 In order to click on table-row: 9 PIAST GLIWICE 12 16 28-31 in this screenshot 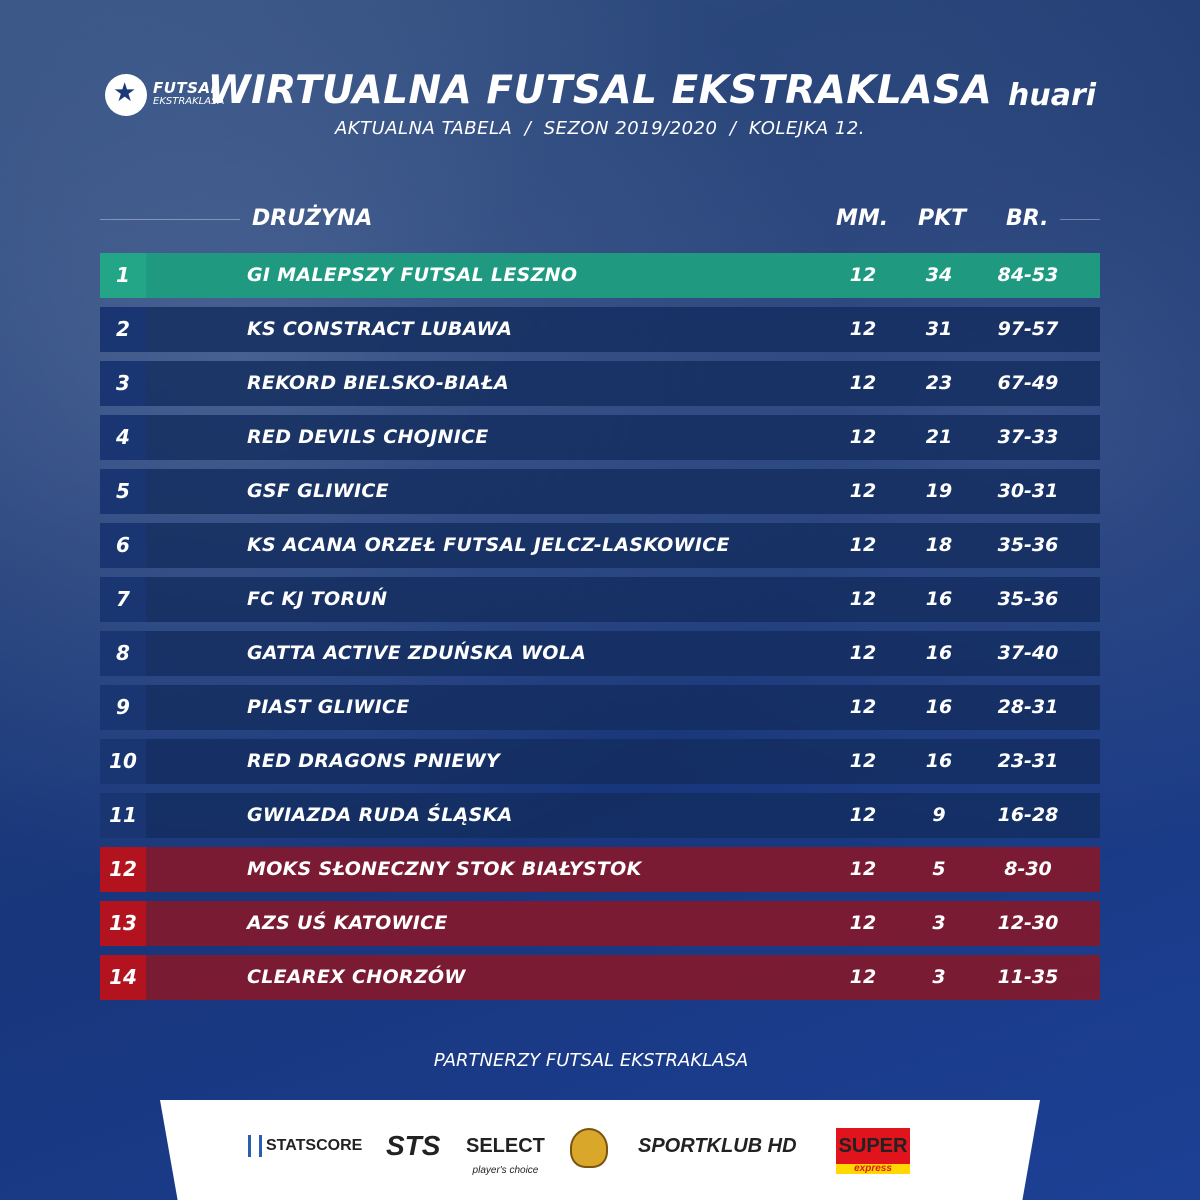, I will do `click(600, 707)`.